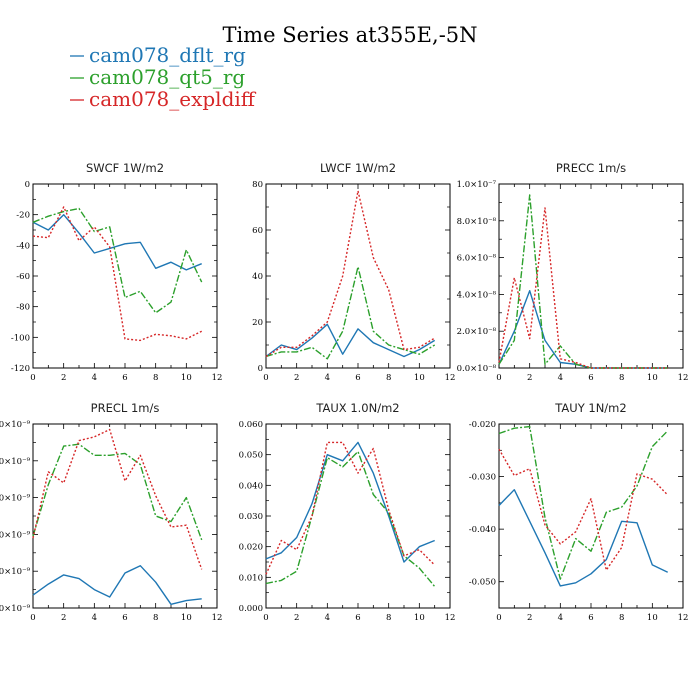 The image size is (700, 700). I want to click on y-tick-label: -0.020, so click(482, 425).